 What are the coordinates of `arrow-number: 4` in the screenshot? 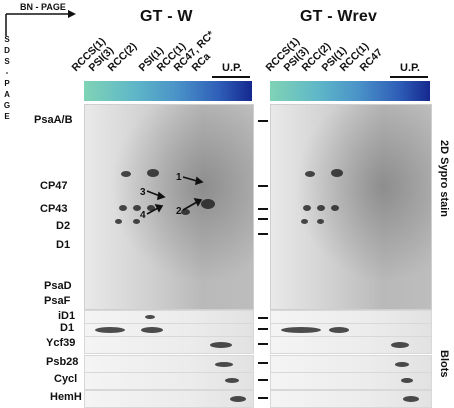 It's located at (143, 215).